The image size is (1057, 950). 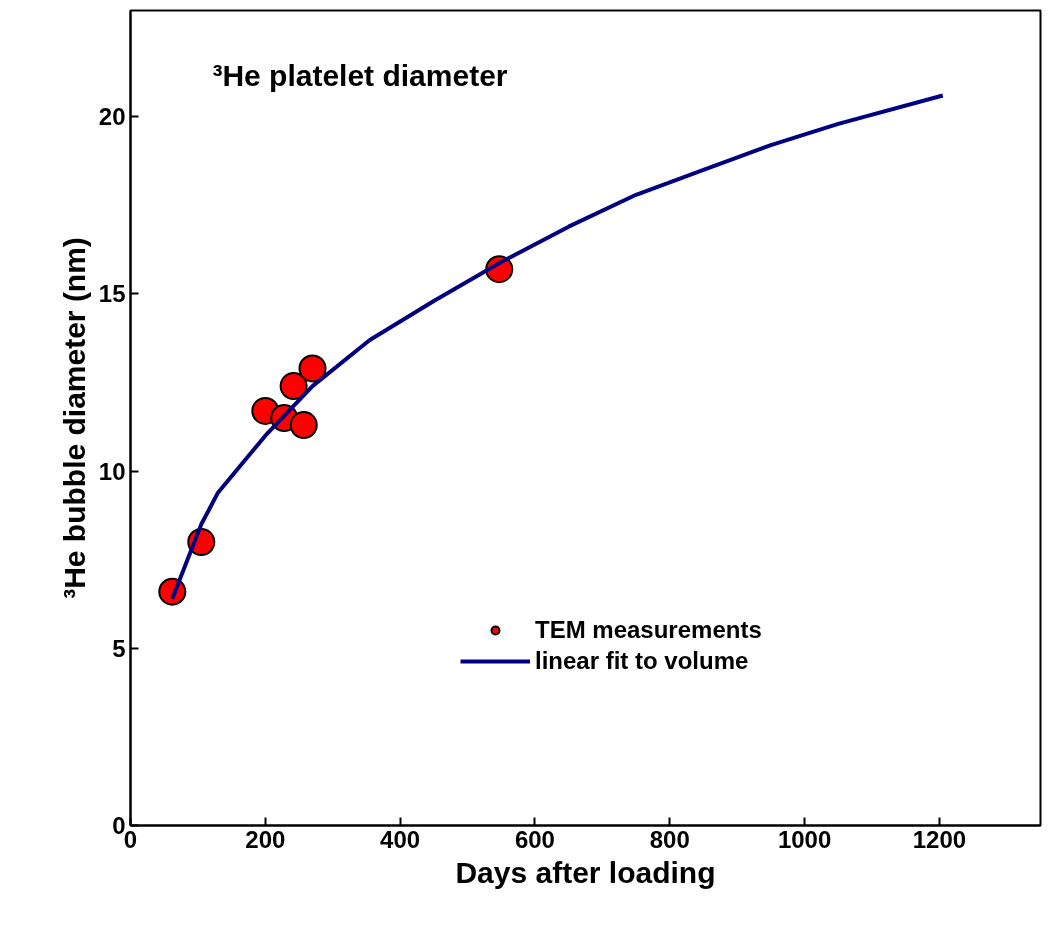 I want to click on legend-label: TEM measurements, so click(x=648, y=630).